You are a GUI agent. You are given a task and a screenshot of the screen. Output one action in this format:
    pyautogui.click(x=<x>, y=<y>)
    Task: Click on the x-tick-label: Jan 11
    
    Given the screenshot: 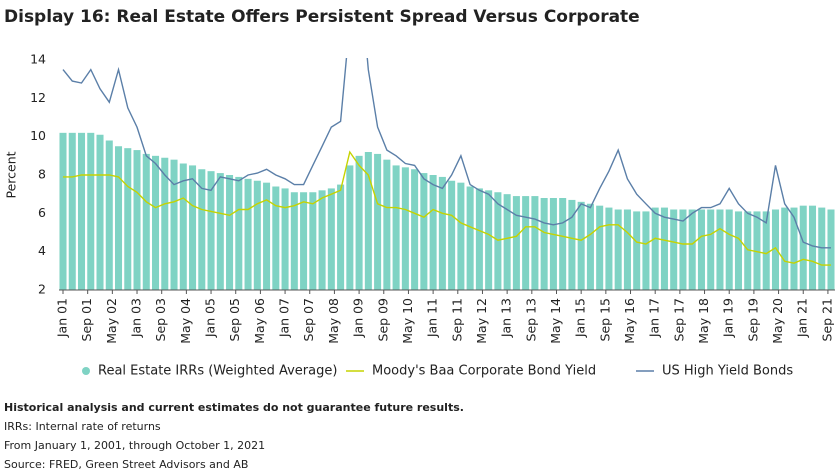 What is the action you would take?
    pyautogui.click(x=432, y=318)
    